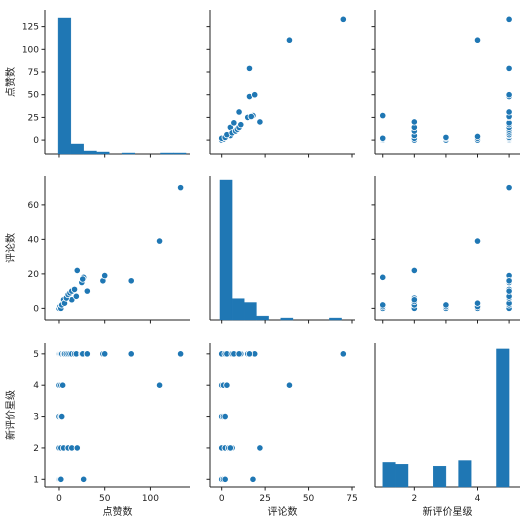 The image size is (522, 529). Describe the element at coordinates (351, 499) in the screenshot. I see `x-tick-label: 75` at that location.